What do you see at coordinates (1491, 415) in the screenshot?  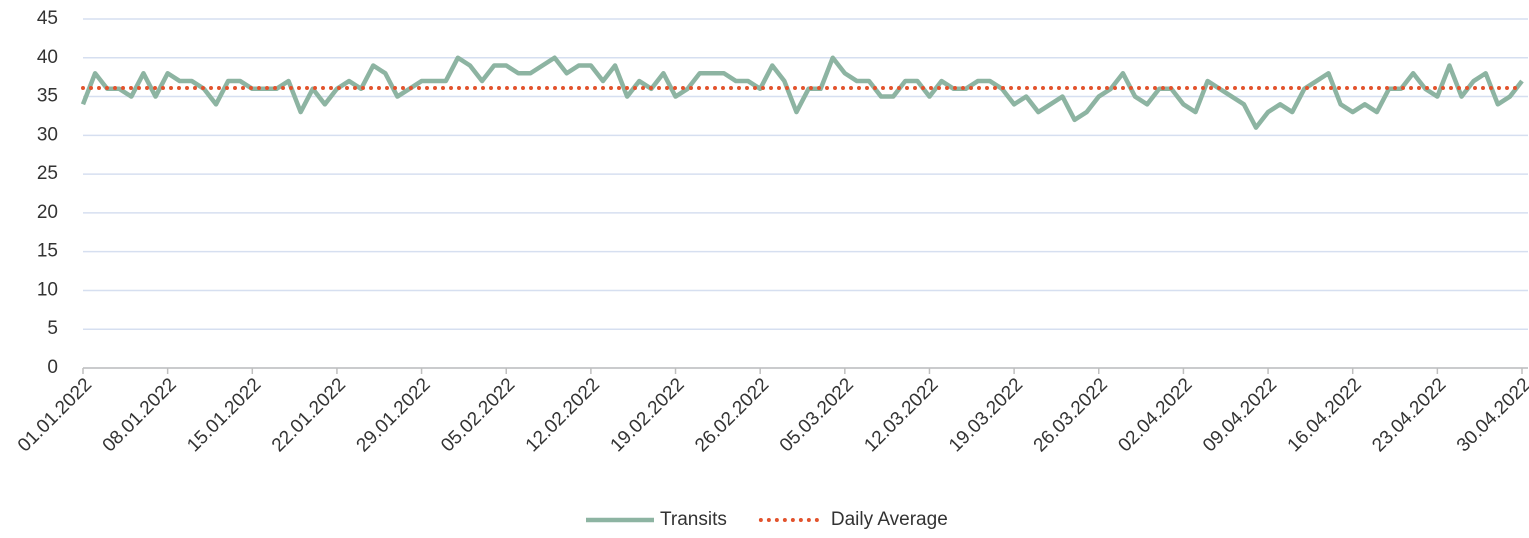 I see `x-tick-label: 30.04.2022` at bounding box center [1491, 415].